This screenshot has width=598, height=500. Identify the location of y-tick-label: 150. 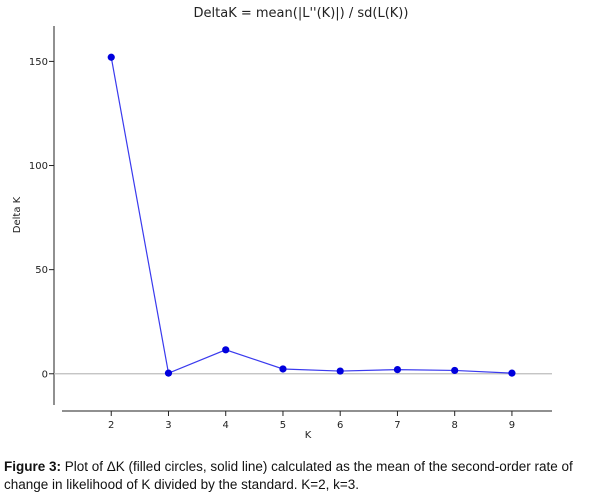
(38, 62).